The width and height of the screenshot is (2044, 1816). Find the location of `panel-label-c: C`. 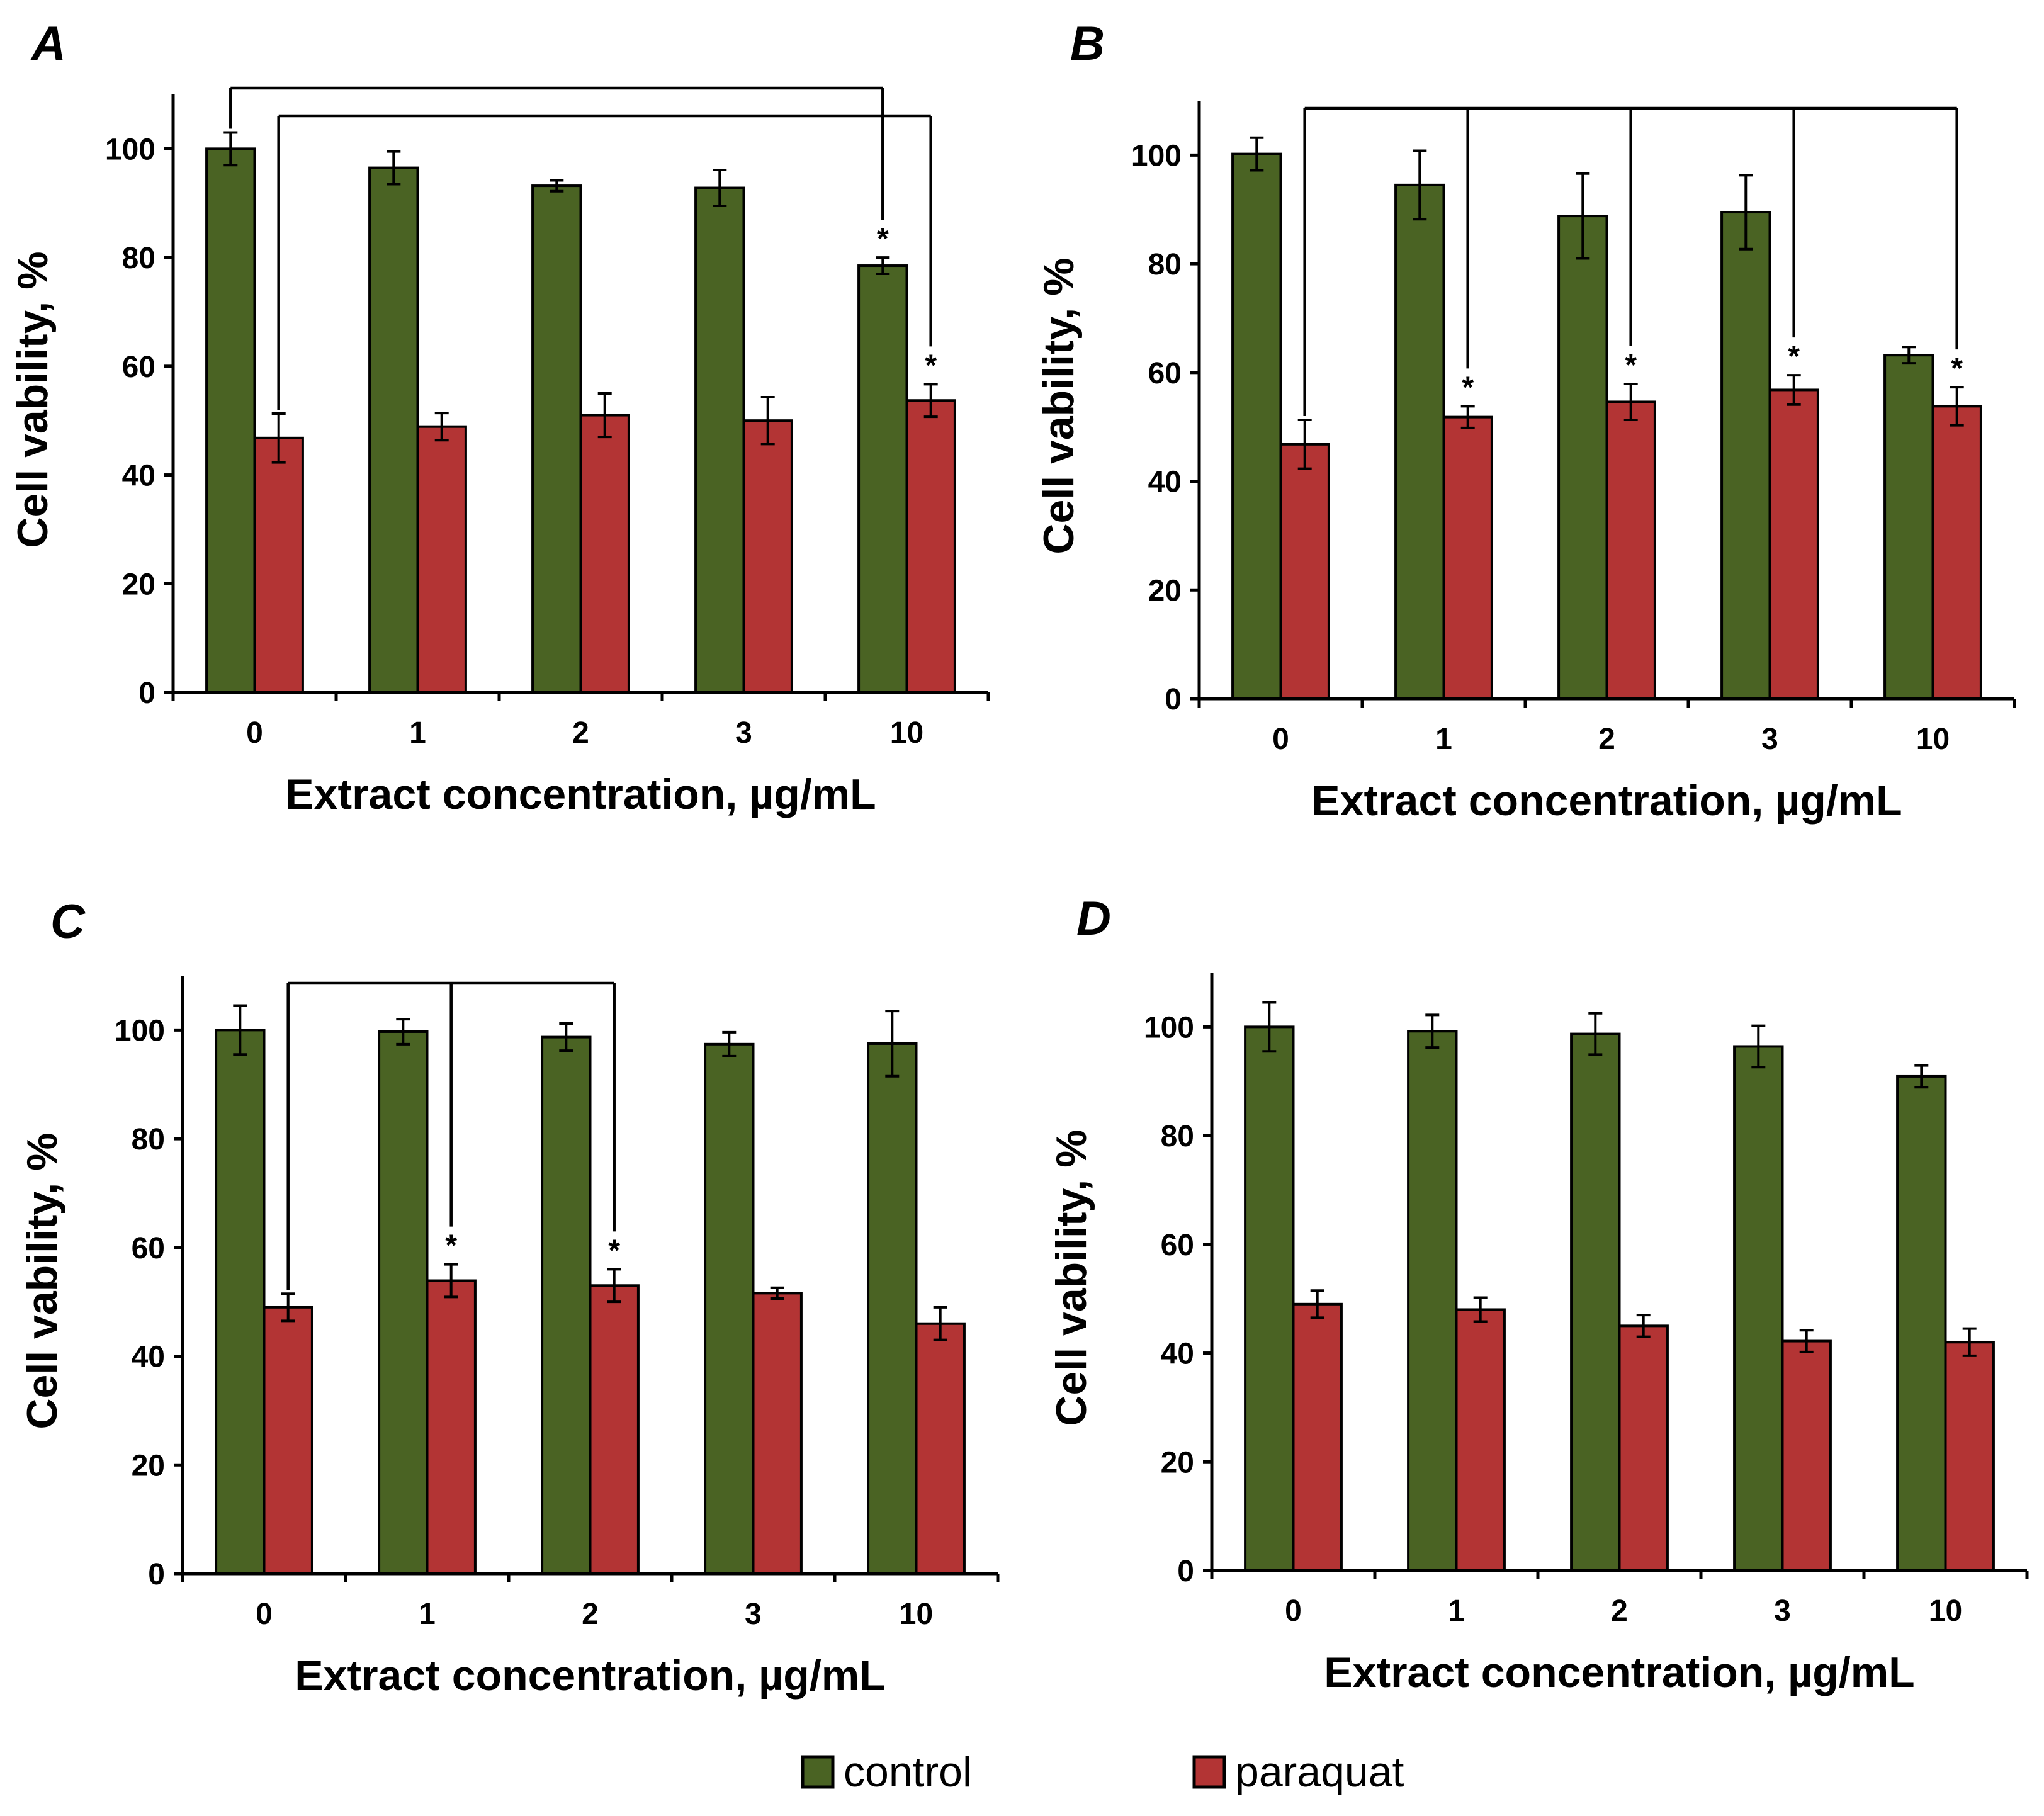

panel-label-c: C is located at coordinates (68, 922).